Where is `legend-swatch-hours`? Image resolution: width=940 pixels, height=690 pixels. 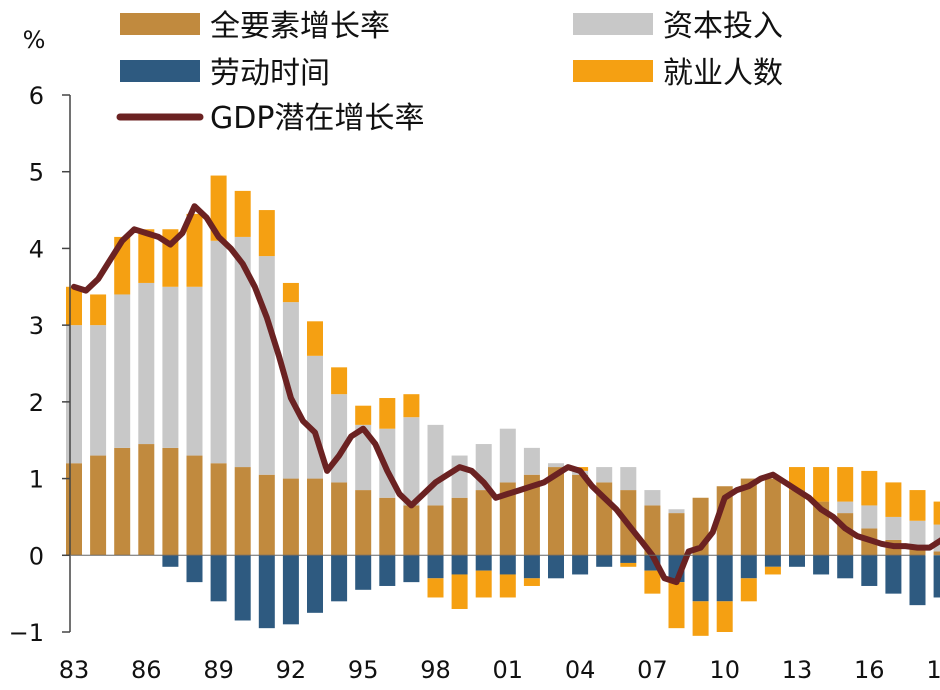
legend-swatch-hours is located at coordinates (160, 71).